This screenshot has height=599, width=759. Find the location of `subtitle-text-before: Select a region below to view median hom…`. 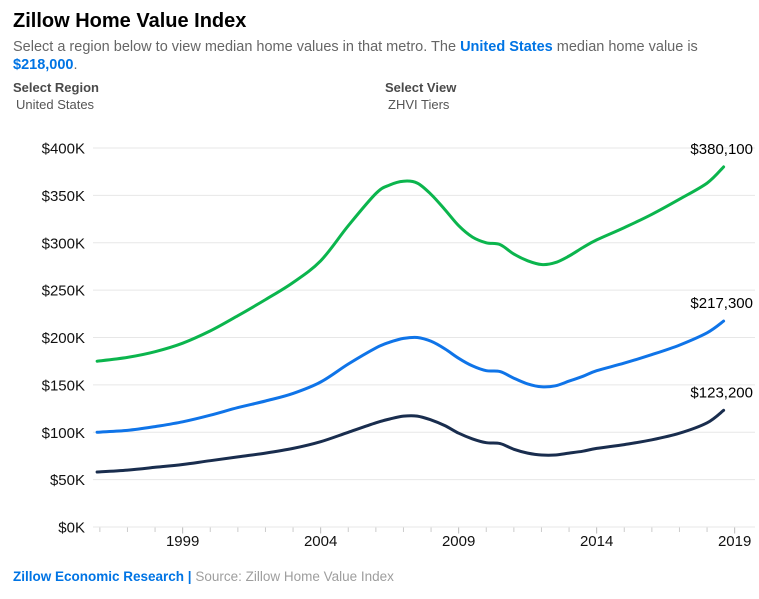

subtitle-text-before: Select a region below to view median hom… is located at coordinates (237, 47).